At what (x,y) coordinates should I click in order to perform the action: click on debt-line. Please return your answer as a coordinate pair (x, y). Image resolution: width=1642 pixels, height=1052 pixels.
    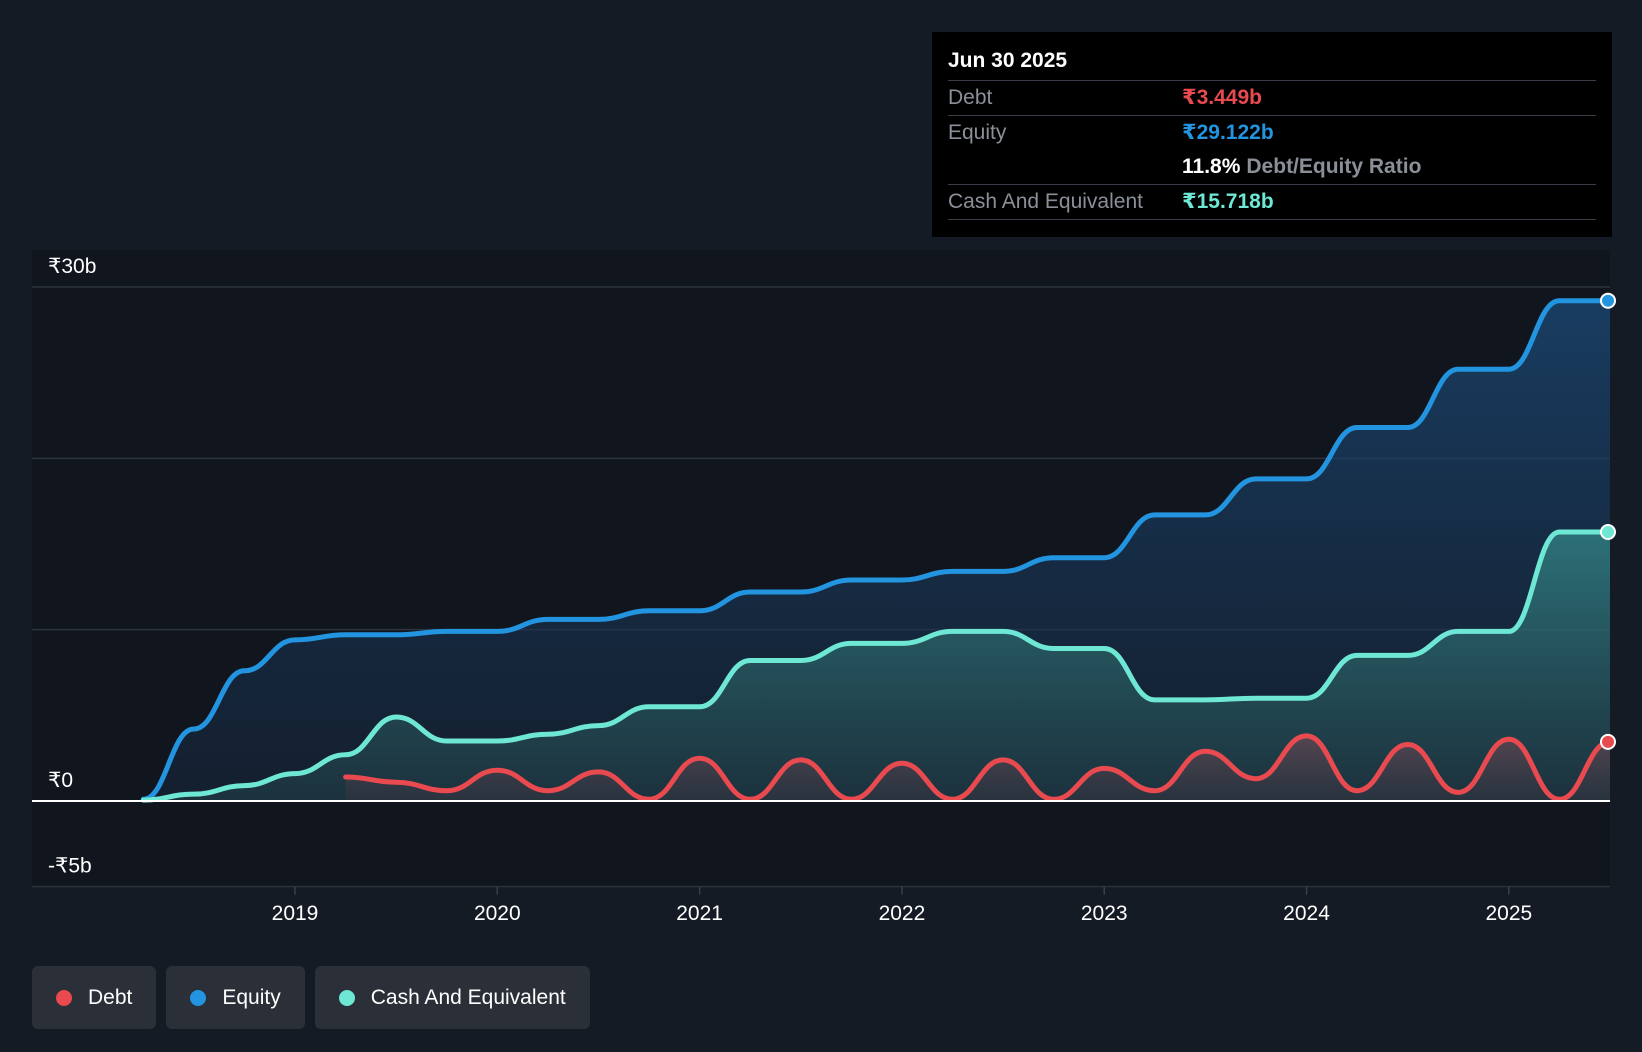
    Looking at the image, I should click on (978, 767).